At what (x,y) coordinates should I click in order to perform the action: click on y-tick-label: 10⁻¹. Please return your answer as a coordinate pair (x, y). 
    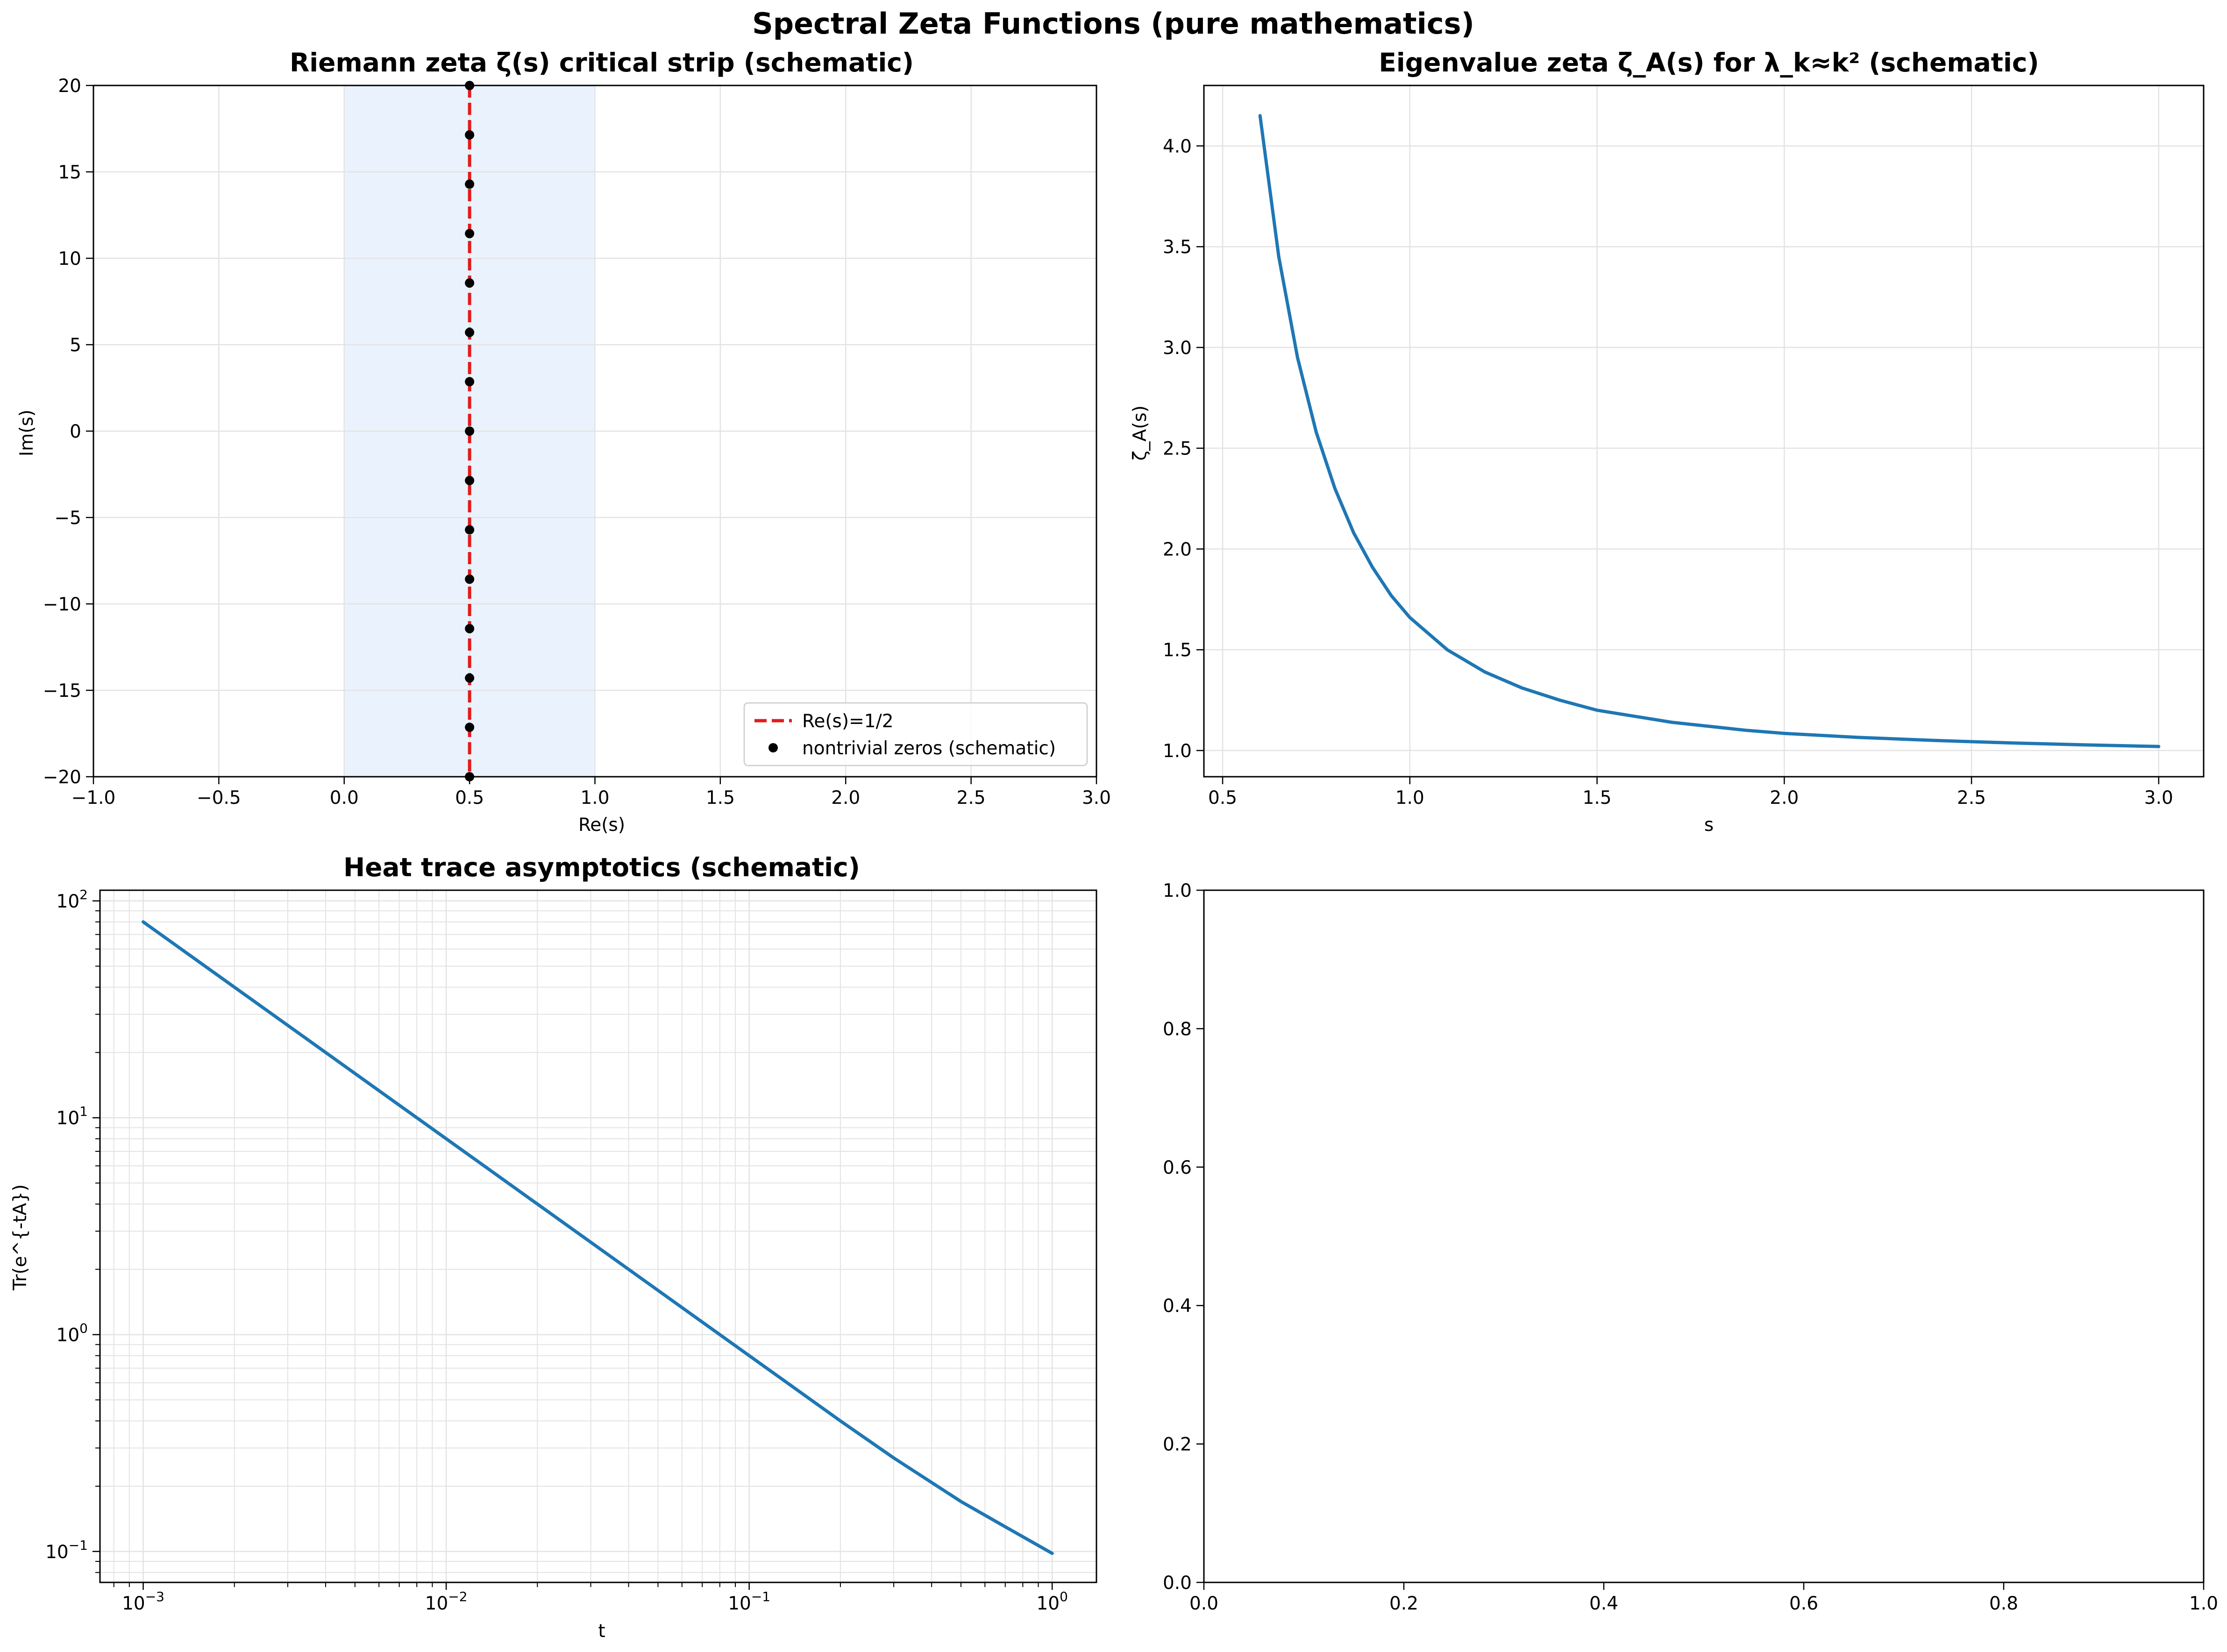
    Looking at the image, I should click on (66, 1550).